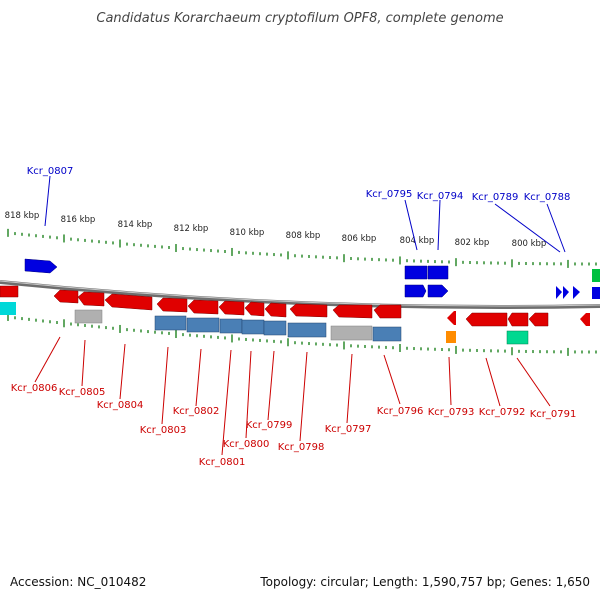  Describe the element at coordinates (417, 241) in the screenshot. I see `scale-label-804: 804 kbp` at that location.